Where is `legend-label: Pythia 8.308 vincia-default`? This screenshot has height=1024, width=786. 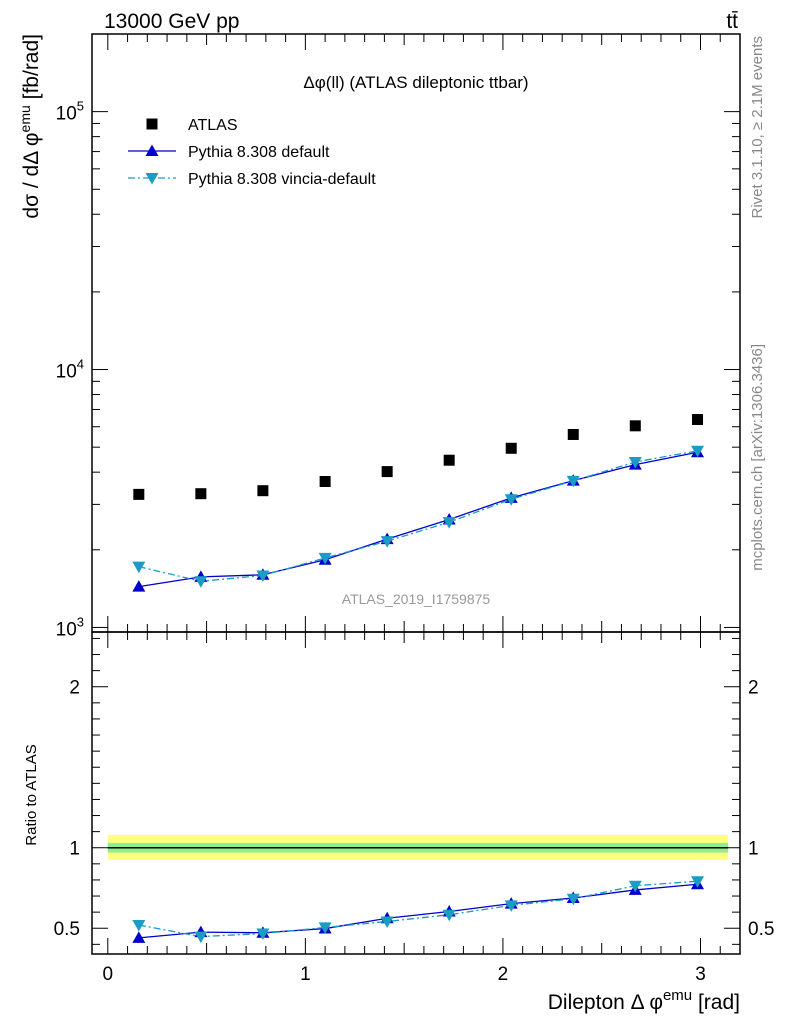 legend-label: Pythia 8.308 vincia-default is located at coordinates (282, 179).